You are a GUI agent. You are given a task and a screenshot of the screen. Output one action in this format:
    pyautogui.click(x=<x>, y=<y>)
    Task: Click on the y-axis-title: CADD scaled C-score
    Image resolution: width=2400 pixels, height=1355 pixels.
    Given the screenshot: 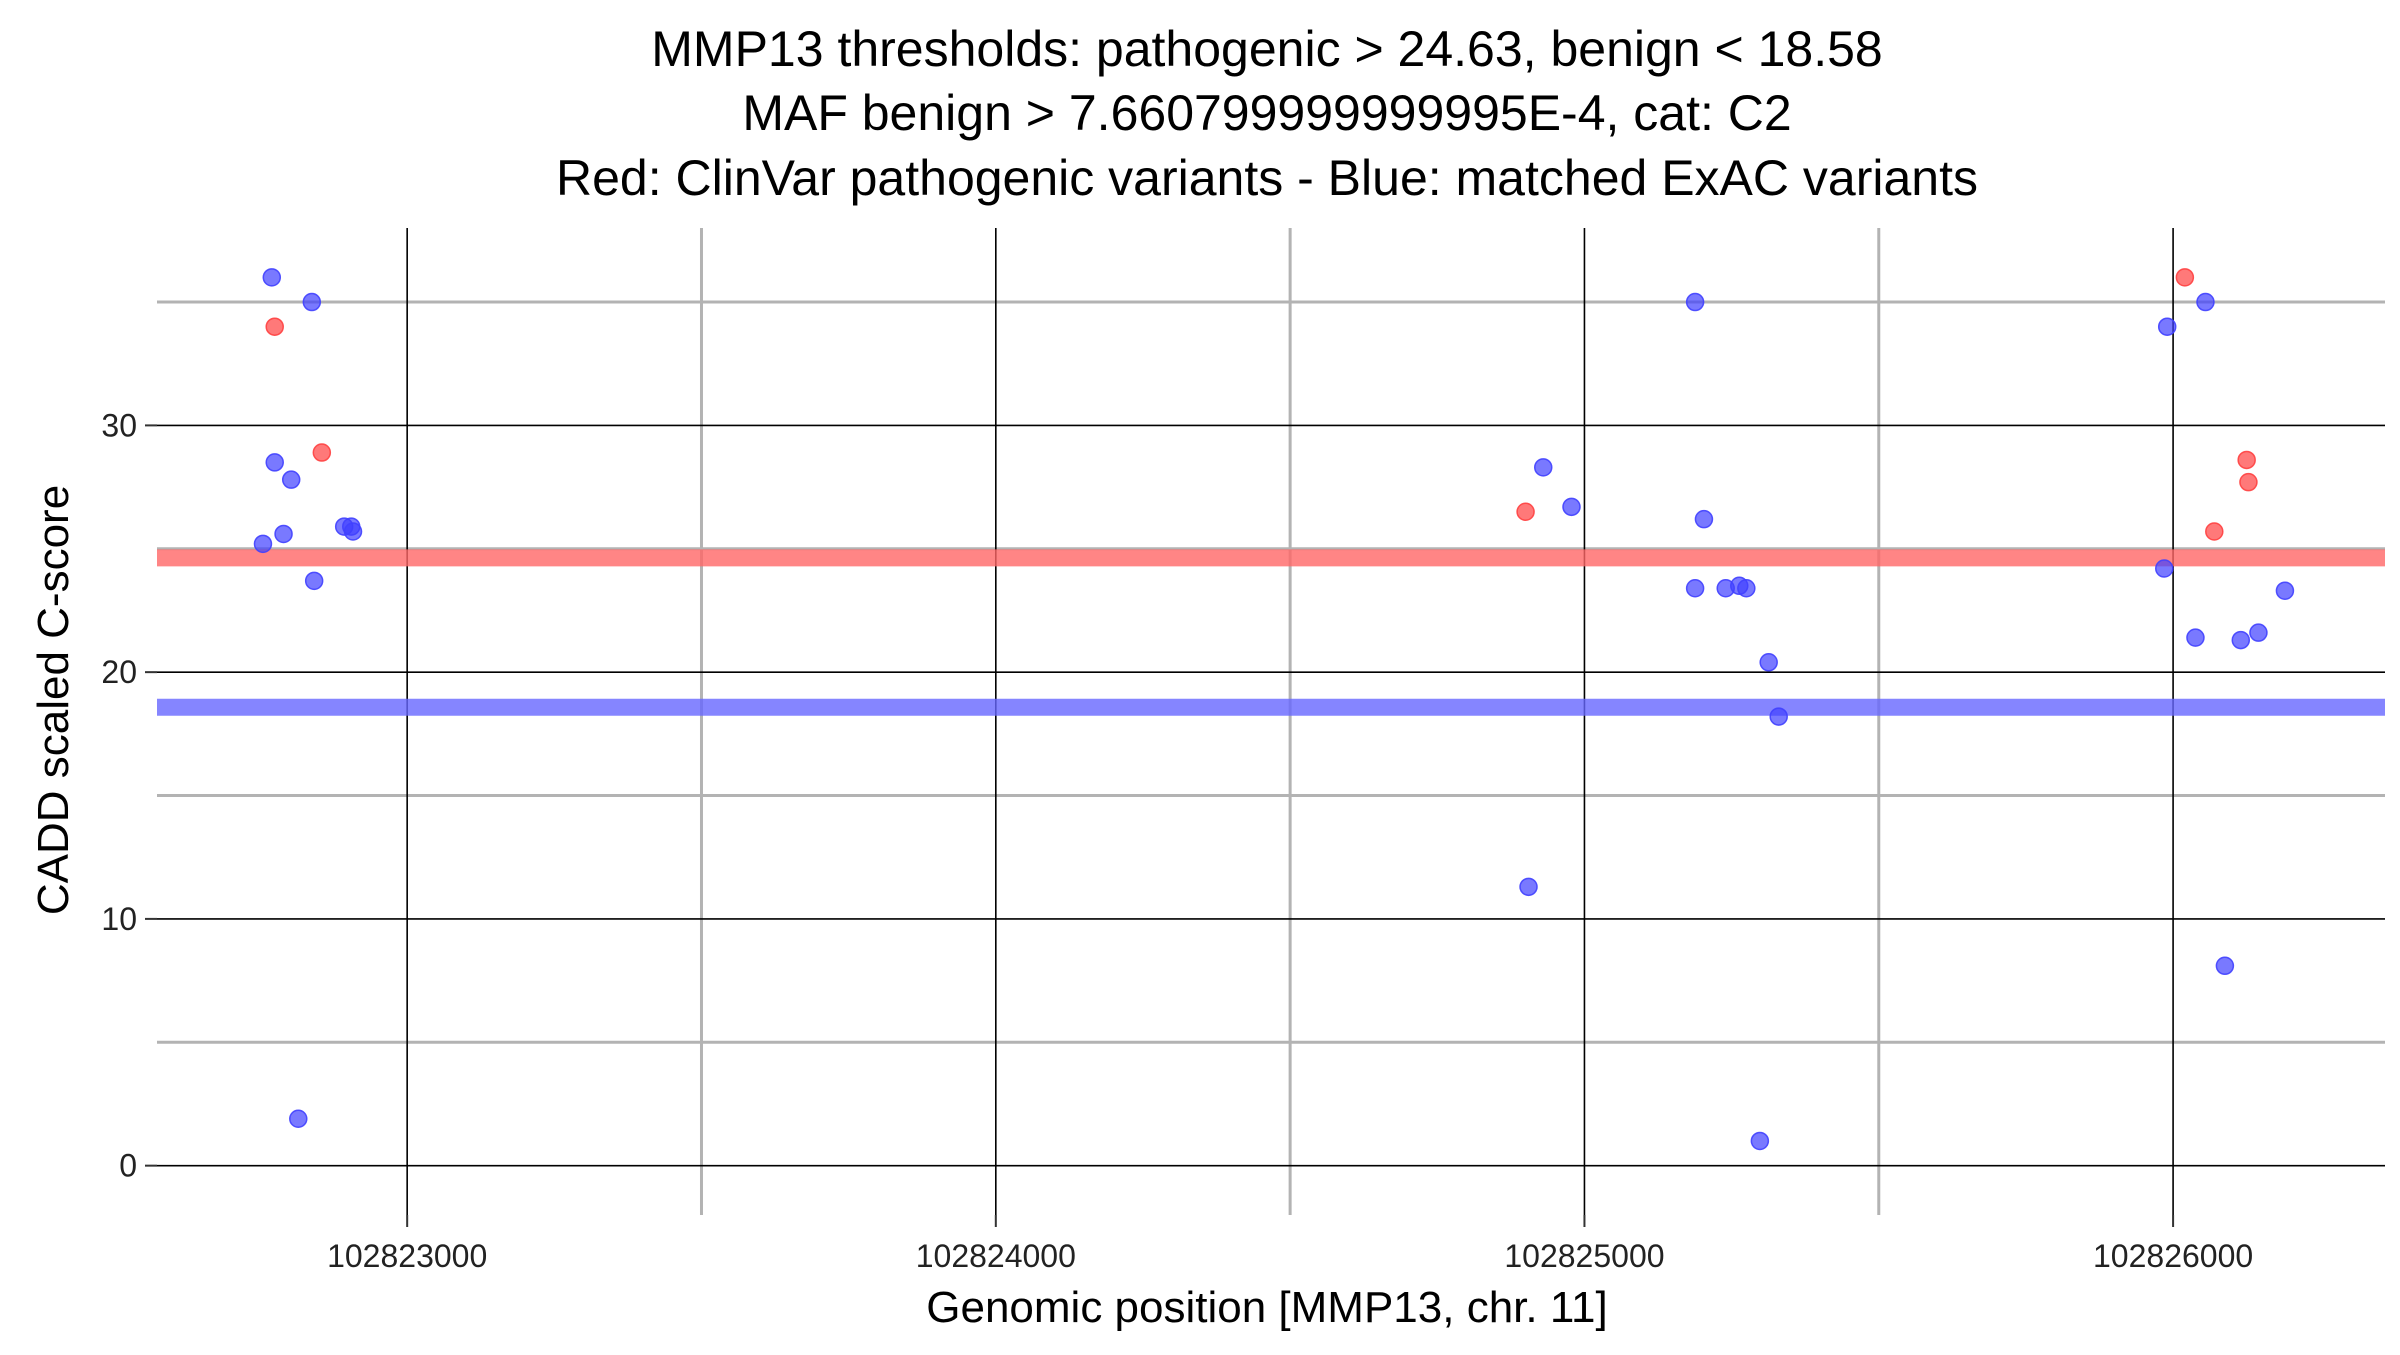 What is the action you would take?
    pyautogui.click(x=53, y=700)
    